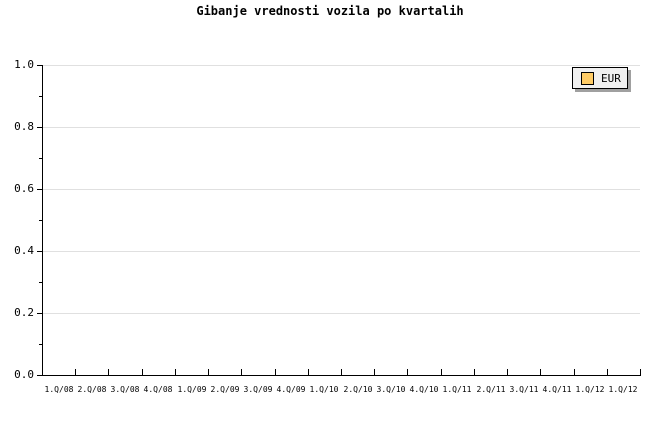  I want to click on x-axis-tick-label: 4.Q/11, so click(557, 389).